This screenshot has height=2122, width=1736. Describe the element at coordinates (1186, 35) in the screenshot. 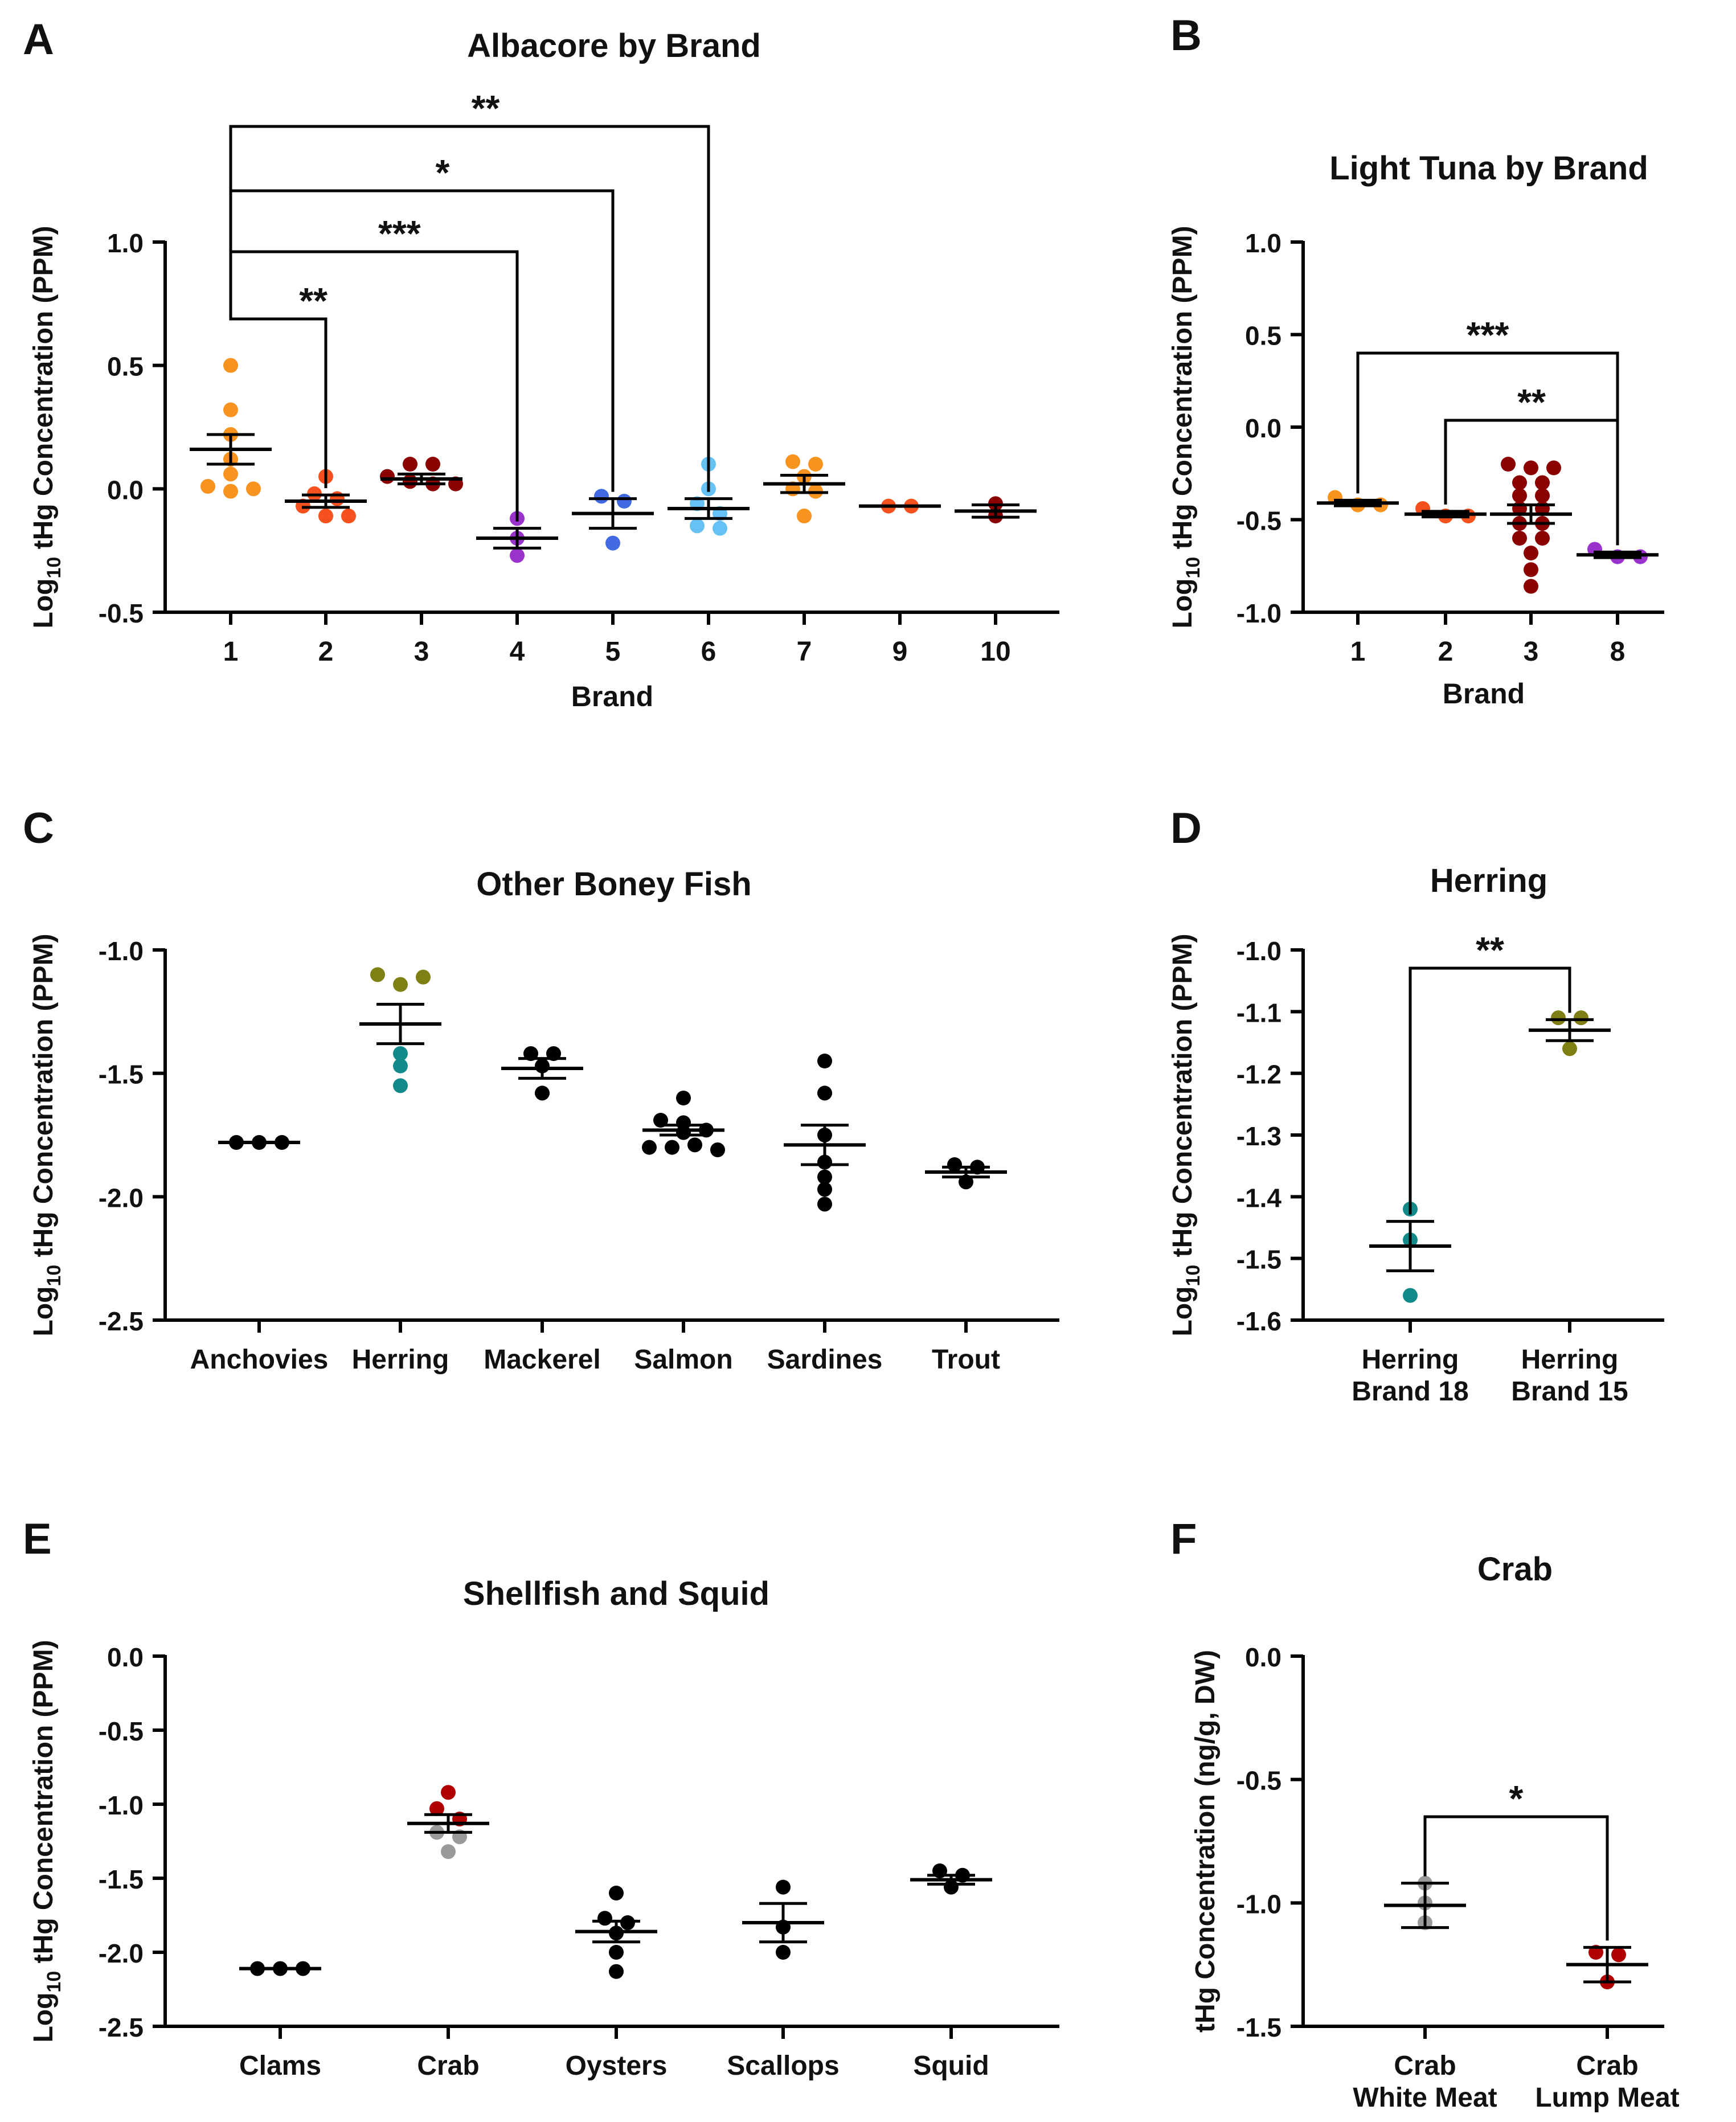

I see `panel-label: B` at that location.